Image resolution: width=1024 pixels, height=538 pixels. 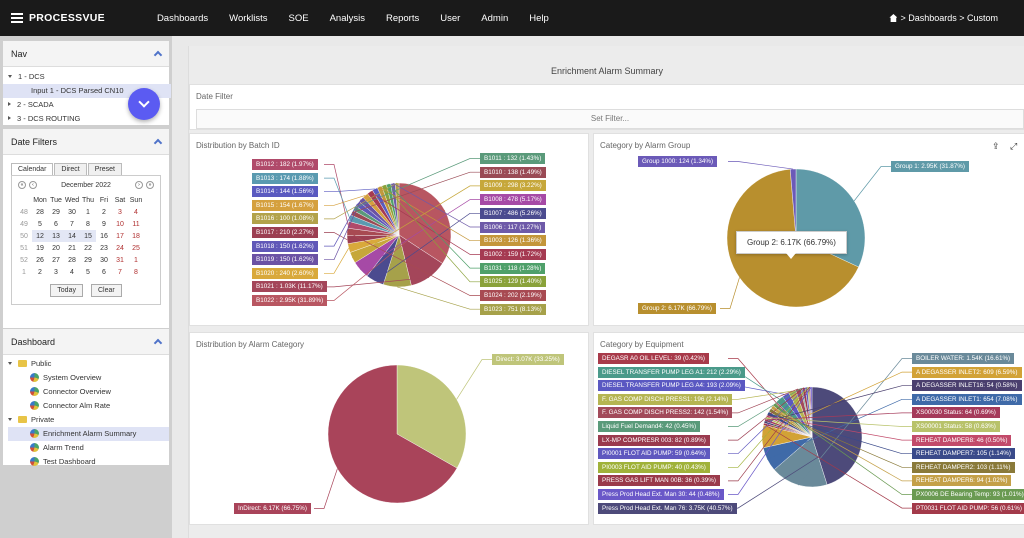 I want to click on calendar-day: 31, so click(x=120, y=260).